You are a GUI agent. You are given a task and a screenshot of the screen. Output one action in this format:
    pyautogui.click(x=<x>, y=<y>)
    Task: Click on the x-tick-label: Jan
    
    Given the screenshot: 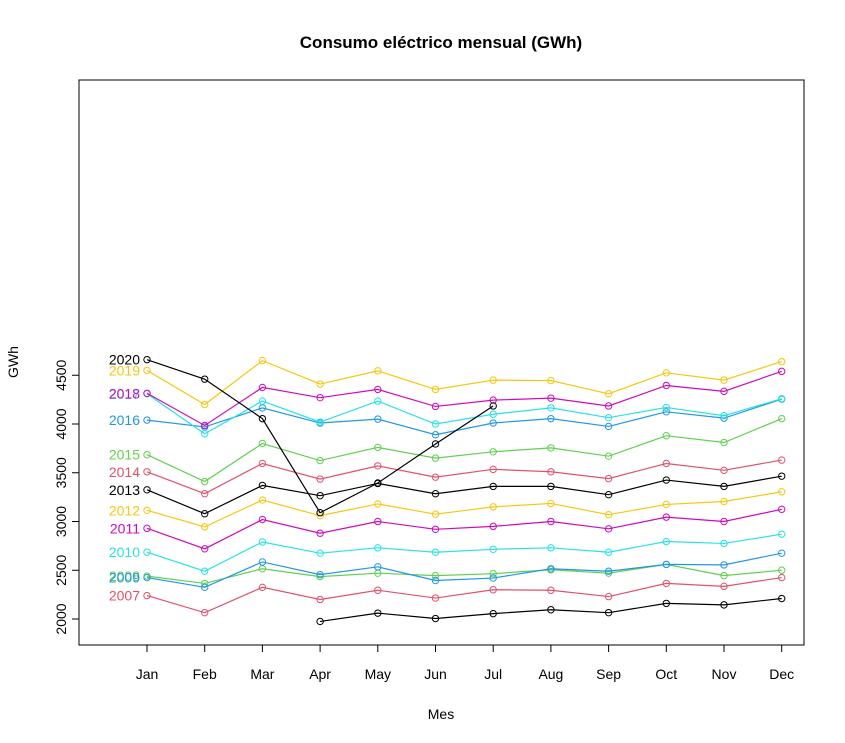 What is the action you would take?
    pyautogui.click(x=147, y=674)
    